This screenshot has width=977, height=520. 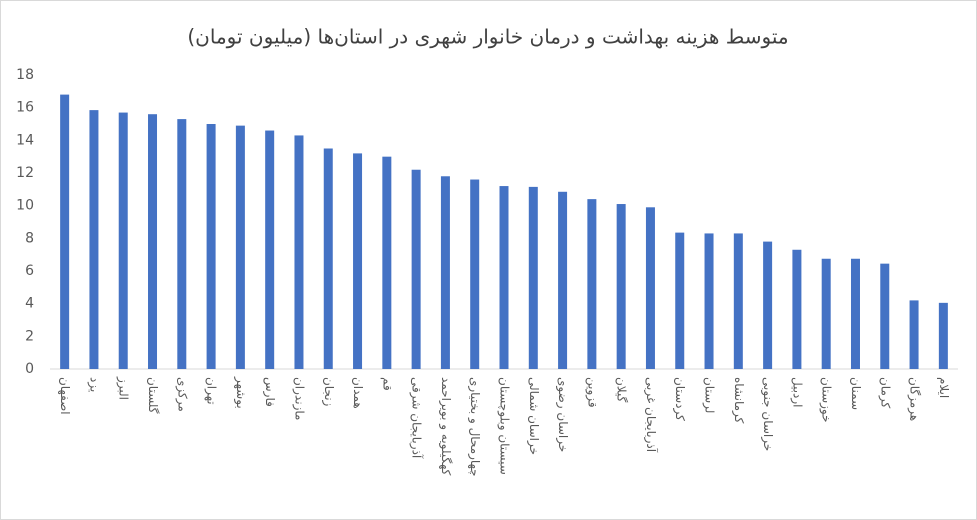 I want to click on x-tick-label: گلستان, so click(x=153, y=395).